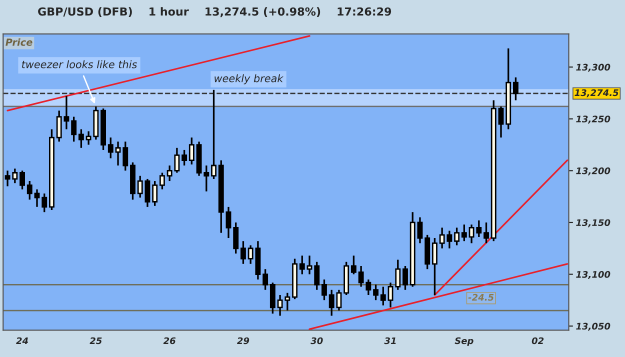  What do you see at coordinates (593, 171) in the screenshot?
I see `y-tick-label: 13,200` at bounding box center [593, 171].